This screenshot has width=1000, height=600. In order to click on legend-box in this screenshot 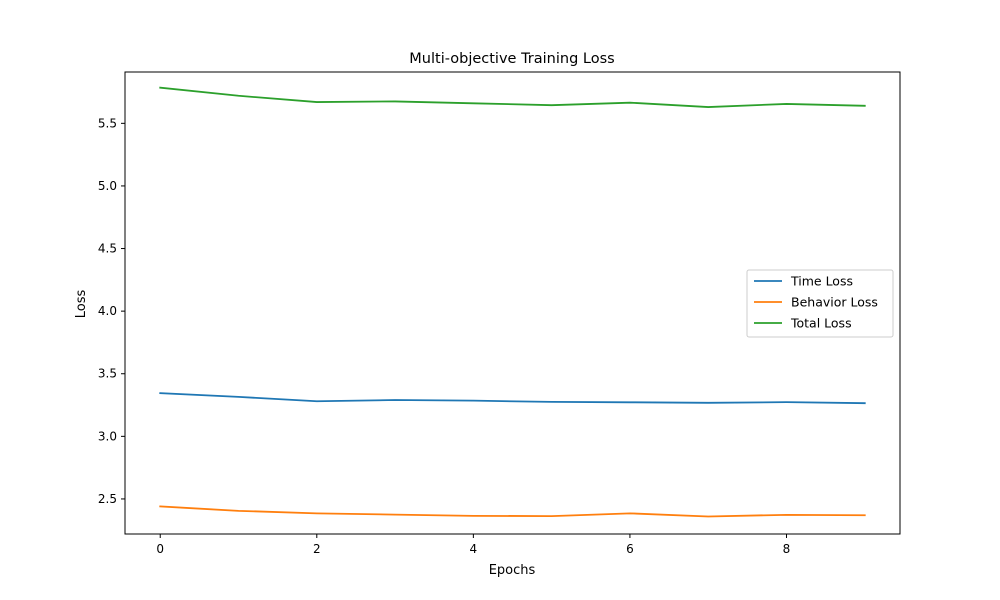, I will do `click(820, 303)`.